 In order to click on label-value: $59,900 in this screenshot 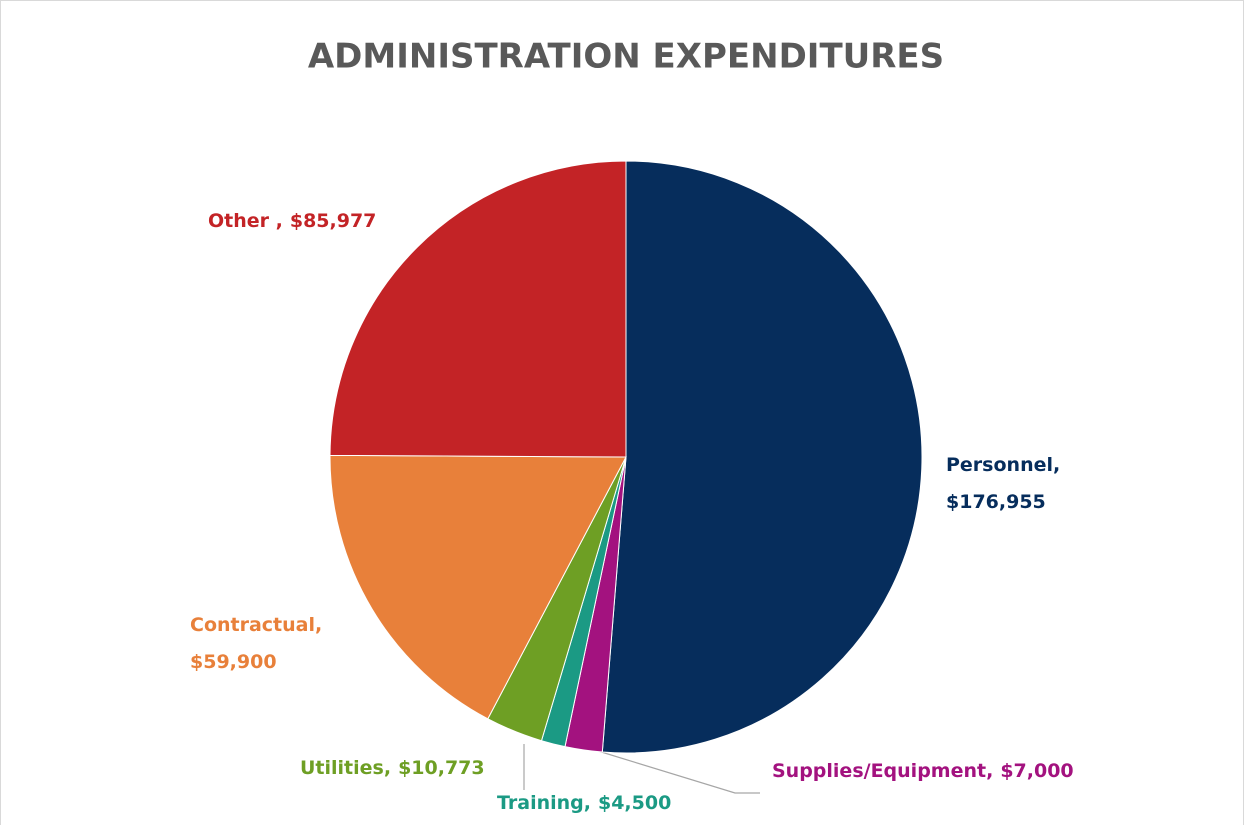, I will do `click(233, 662)`.